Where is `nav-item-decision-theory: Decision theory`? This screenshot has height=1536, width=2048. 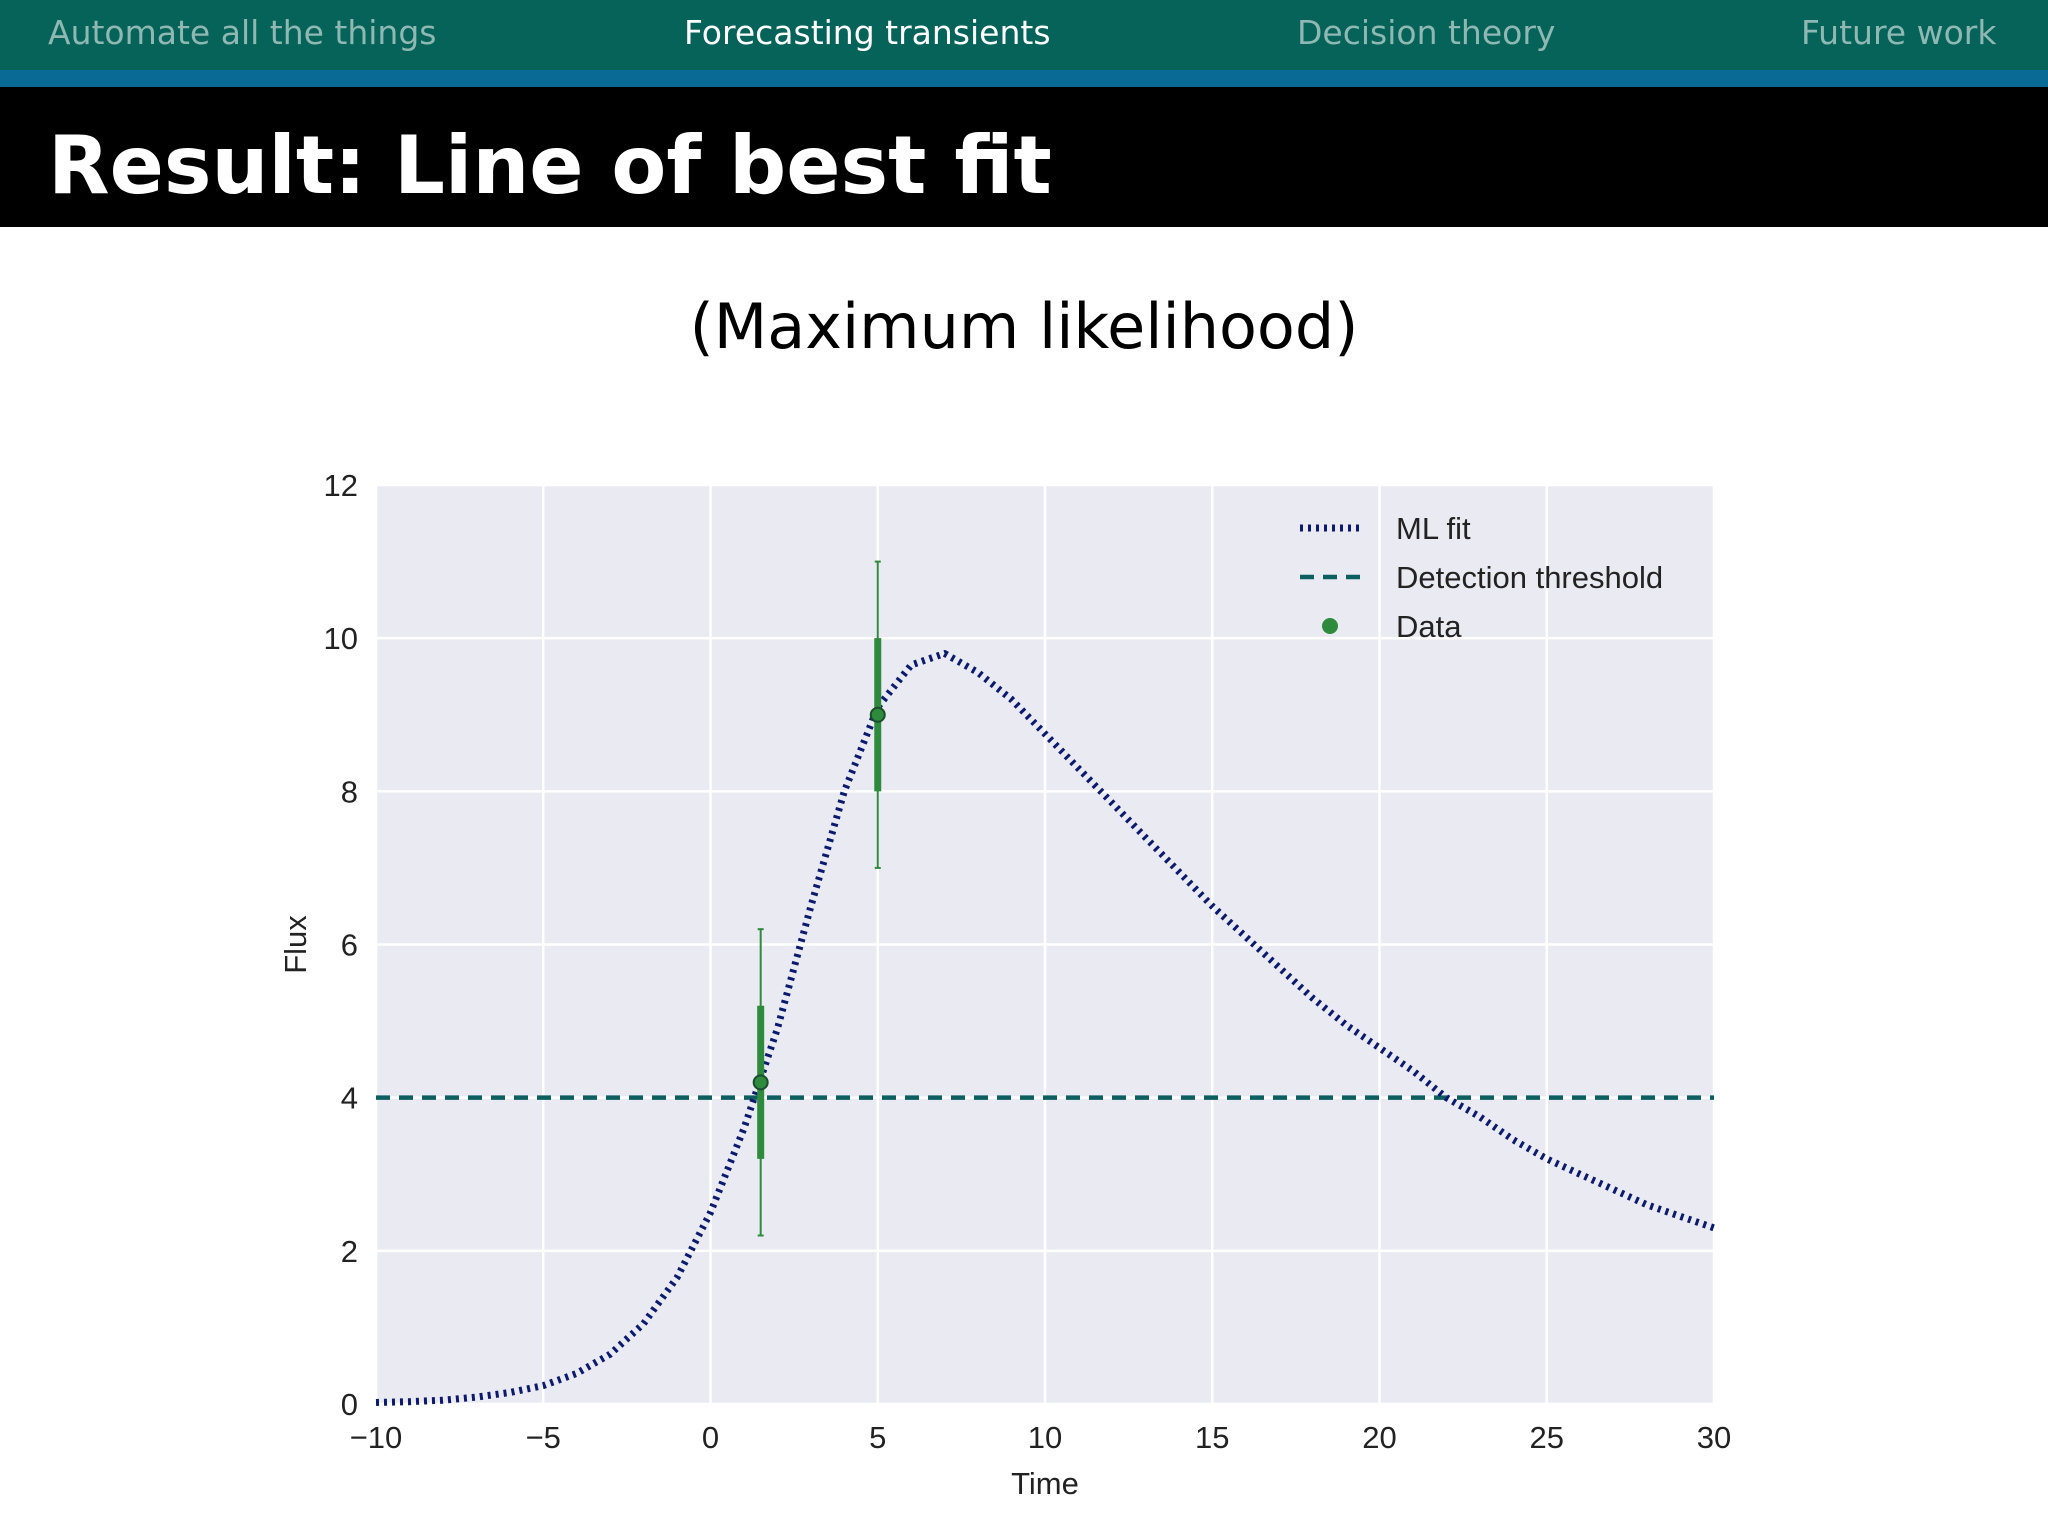 nav-item-decision-theory: Decision theory is located at coordinates (1426, 32).